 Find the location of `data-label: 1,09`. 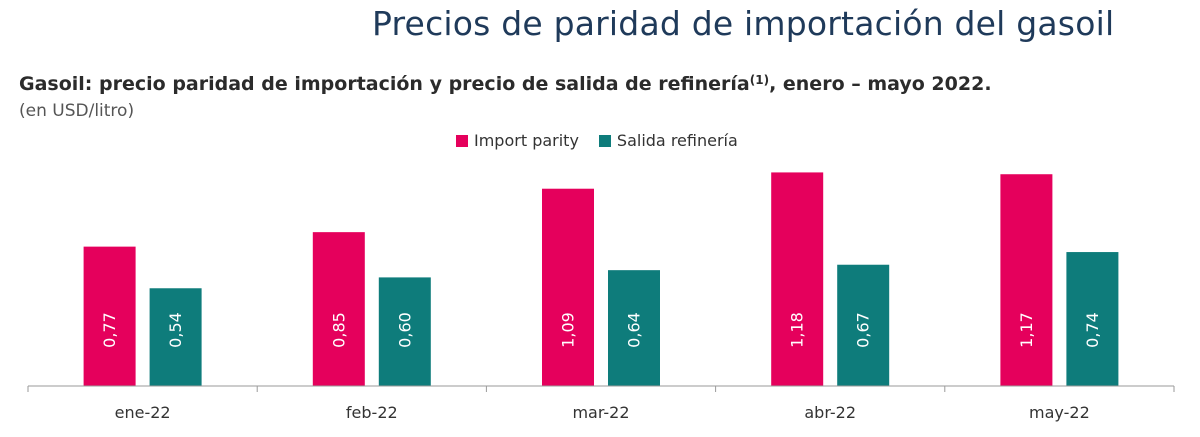

data-label: 1,09 is located at coordinates (568, 330).